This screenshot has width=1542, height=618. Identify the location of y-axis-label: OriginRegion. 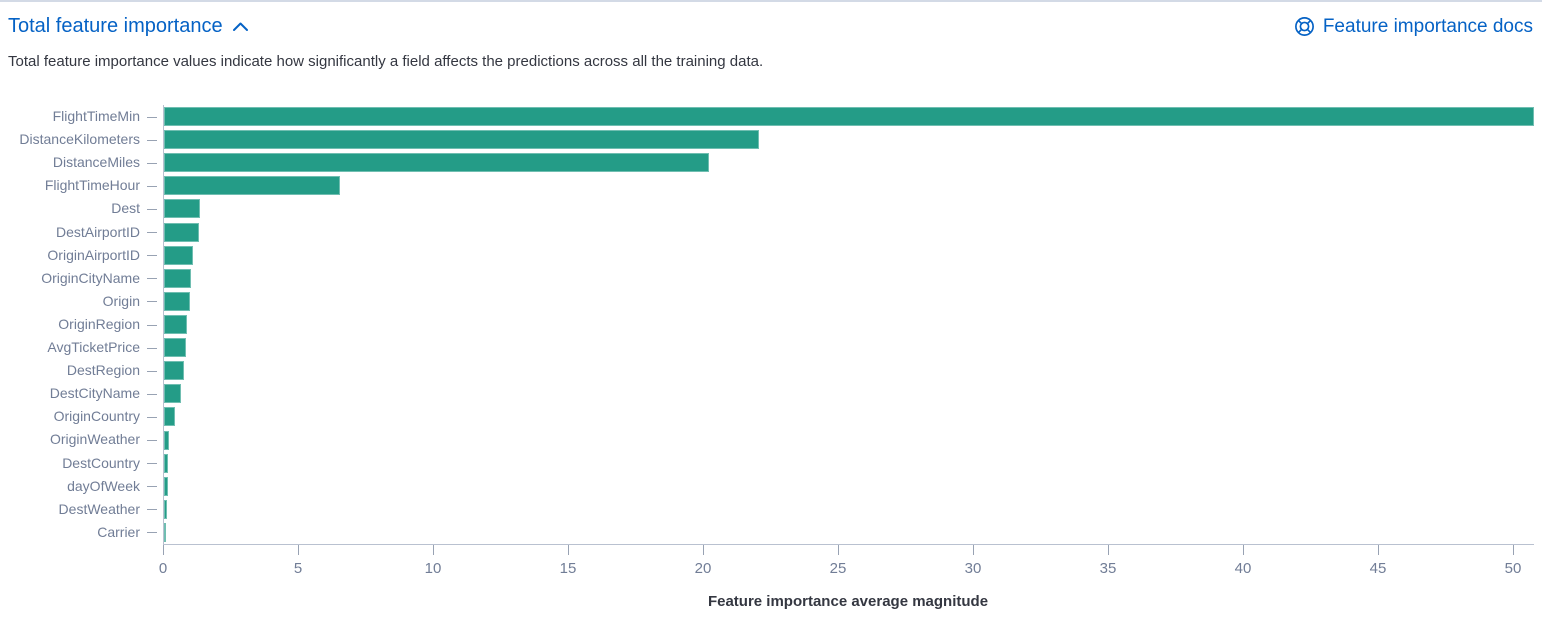
(99, 323).